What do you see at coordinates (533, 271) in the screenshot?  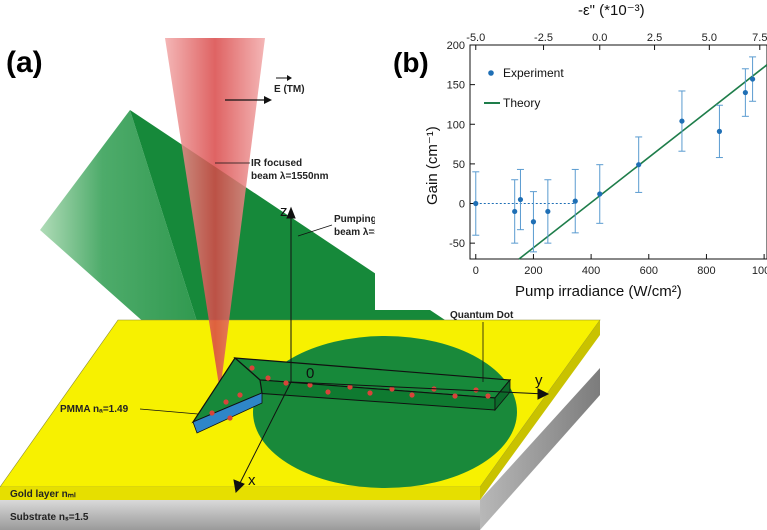 I see `x-tick-label: 200` at bounding box center [533, 271].